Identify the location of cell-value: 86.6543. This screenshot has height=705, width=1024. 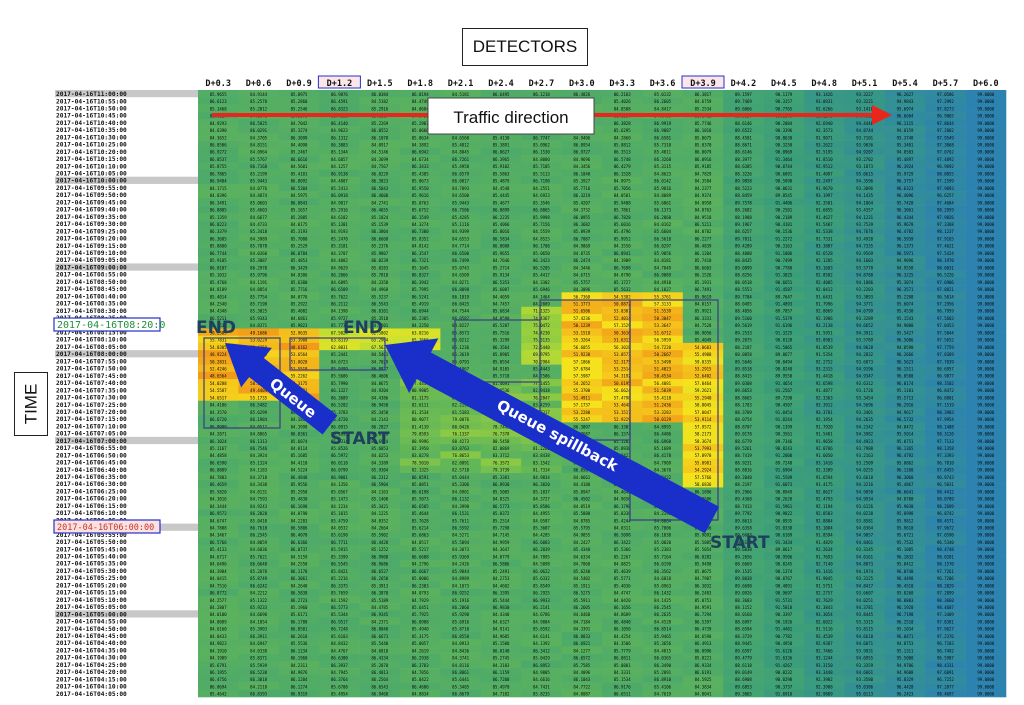
(379, 686).